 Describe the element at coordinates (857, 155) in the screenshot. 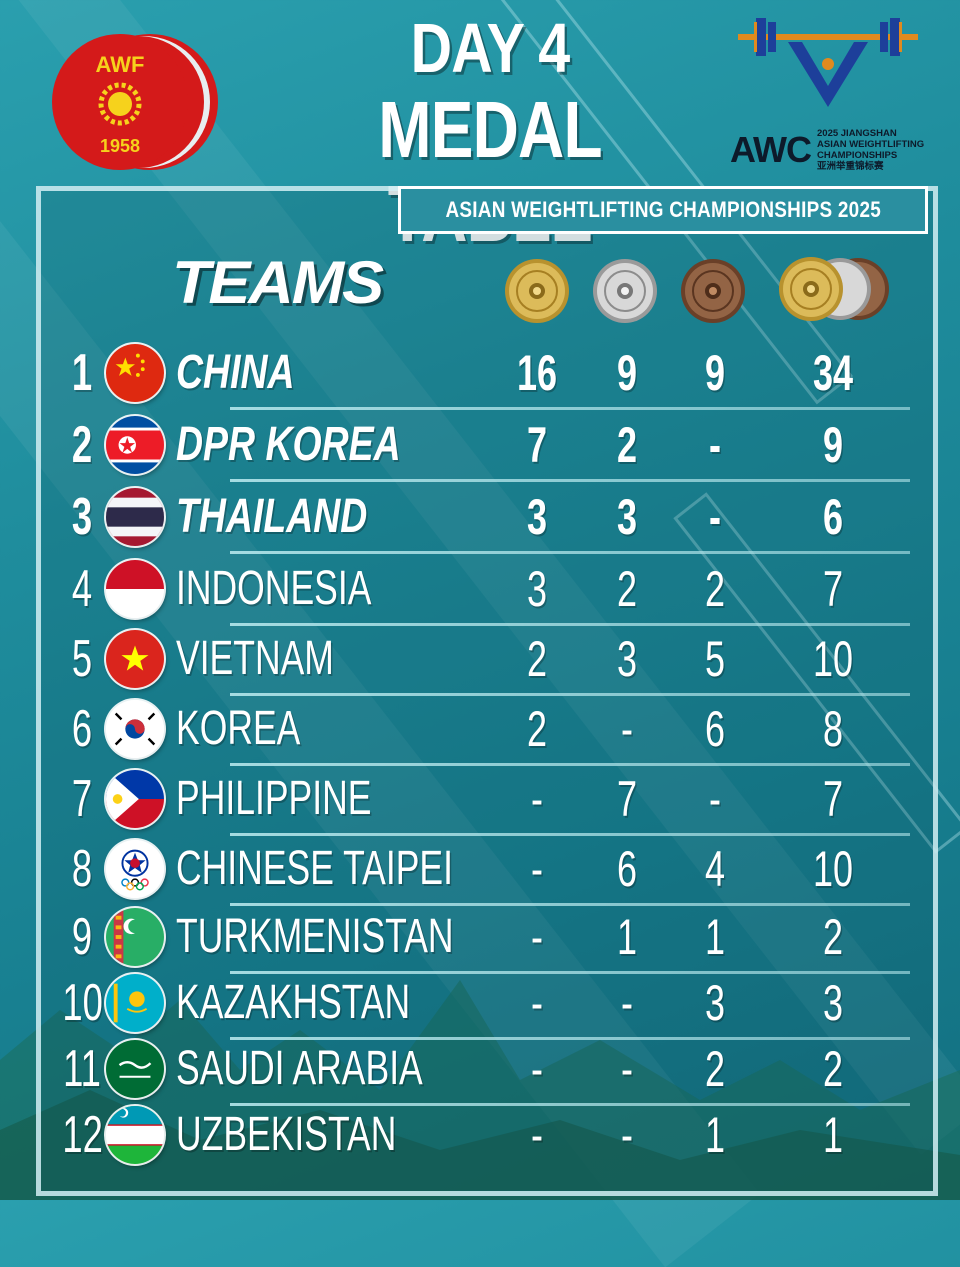

I see `awc-line-3: CHAMPIONSHIPS` at that location.